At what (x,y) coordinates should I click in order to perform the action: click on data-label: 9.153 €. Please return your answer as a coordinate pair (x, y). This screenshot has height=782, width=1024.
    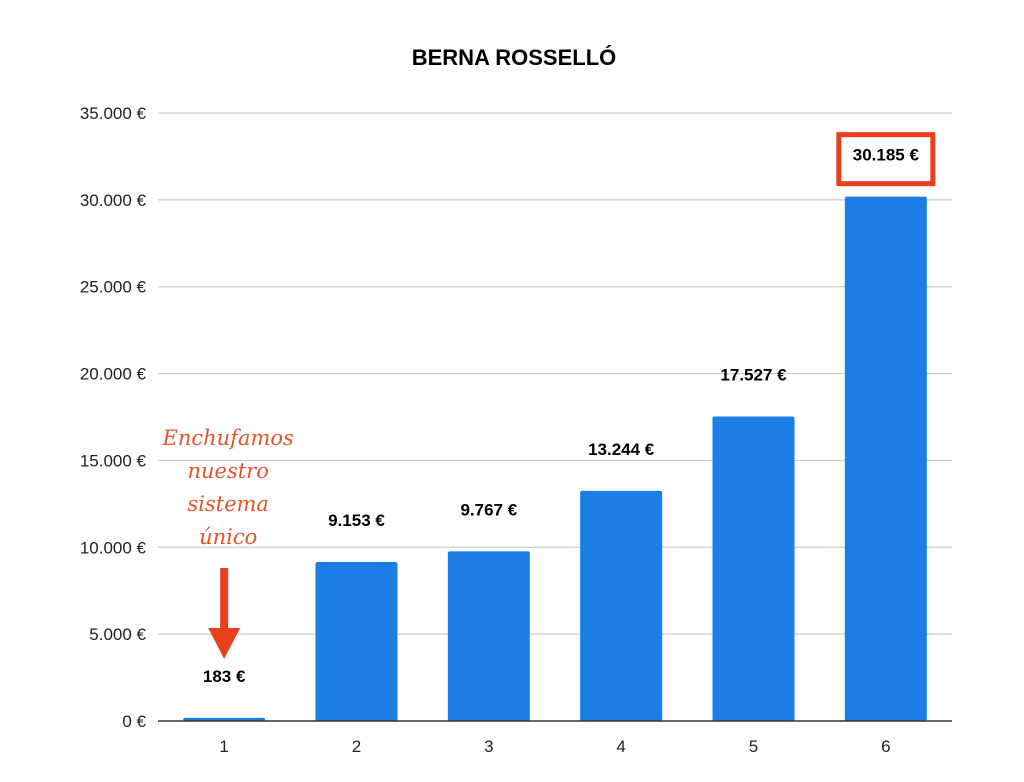
    Looking at the image, I should click on (356, 520).